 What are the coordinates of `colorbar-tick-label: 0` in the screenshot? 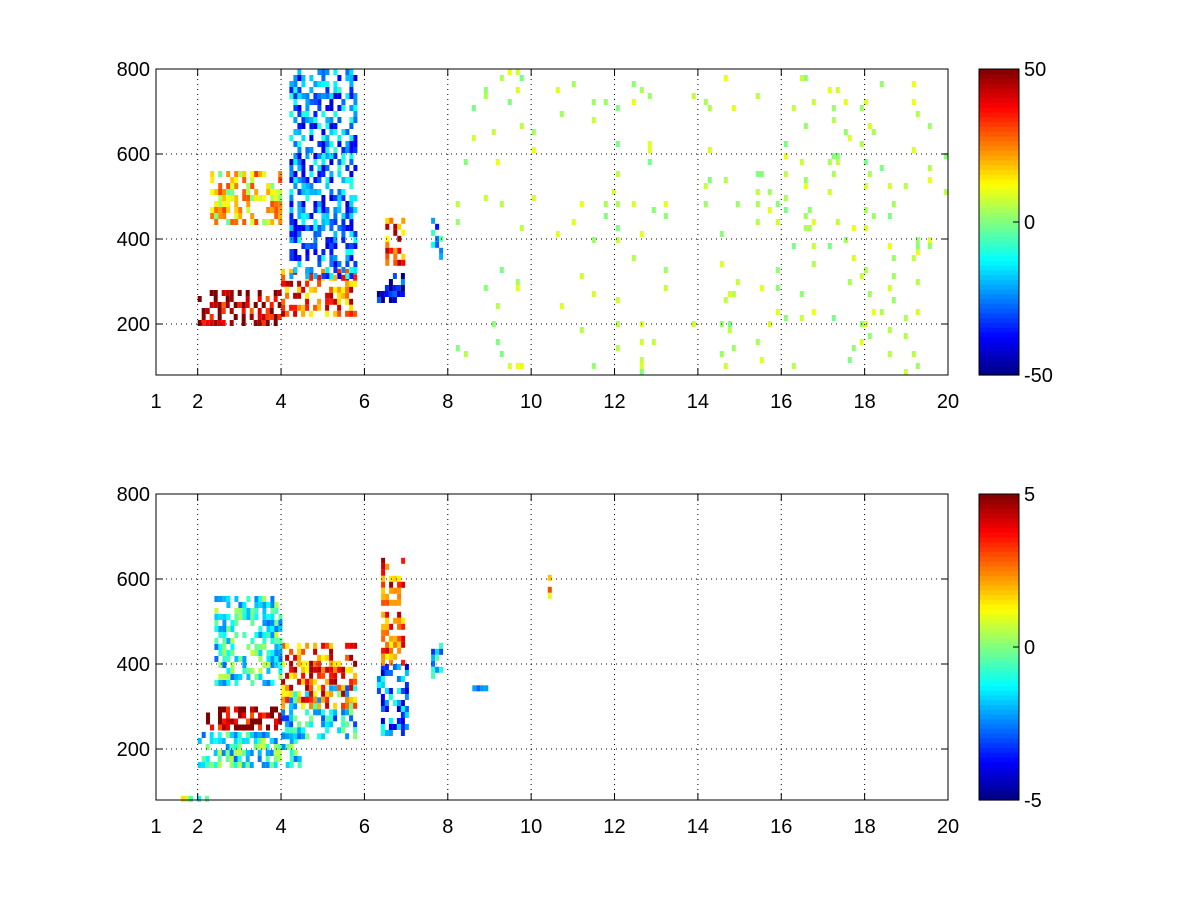 It's located at (1029, 223).